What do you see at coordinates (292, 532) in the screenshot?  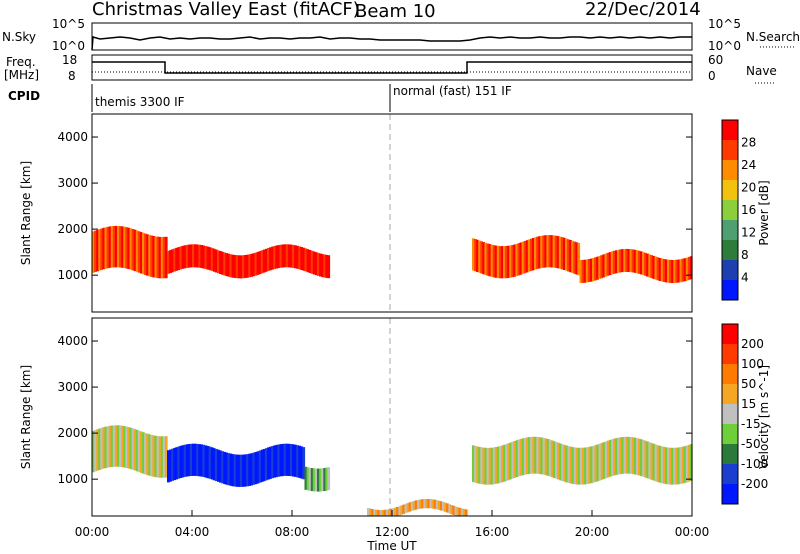 I see `x-tick-label: 08:00` at bounding box center [292, 532].